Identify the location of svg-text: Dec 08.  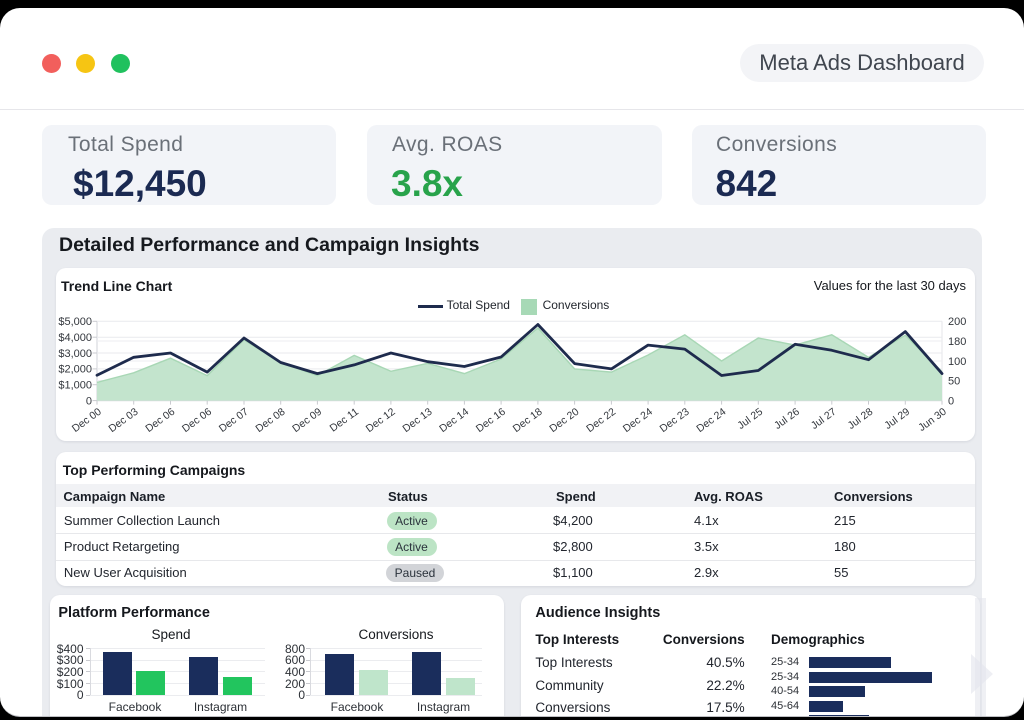
(270, 420).